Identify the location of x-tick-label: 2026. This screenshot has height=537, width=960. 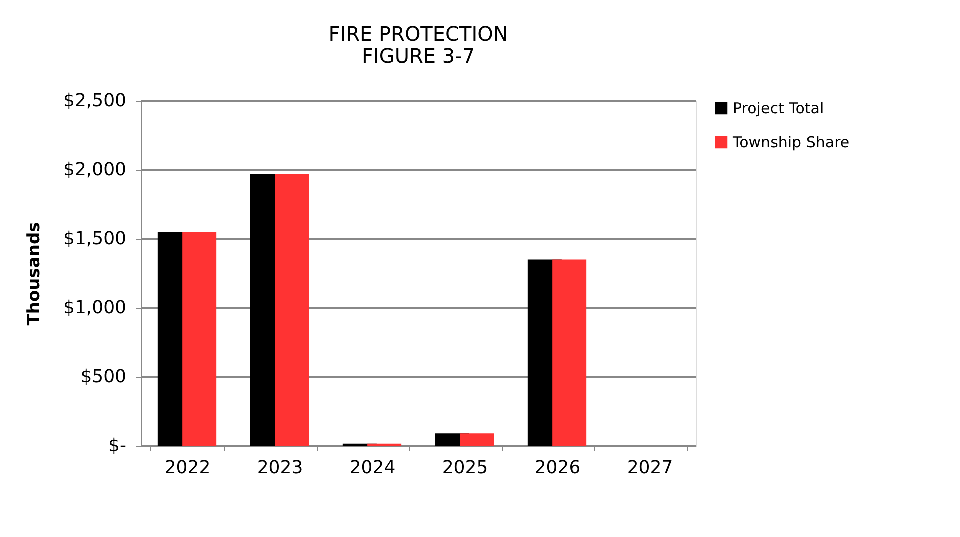
(557, 468).